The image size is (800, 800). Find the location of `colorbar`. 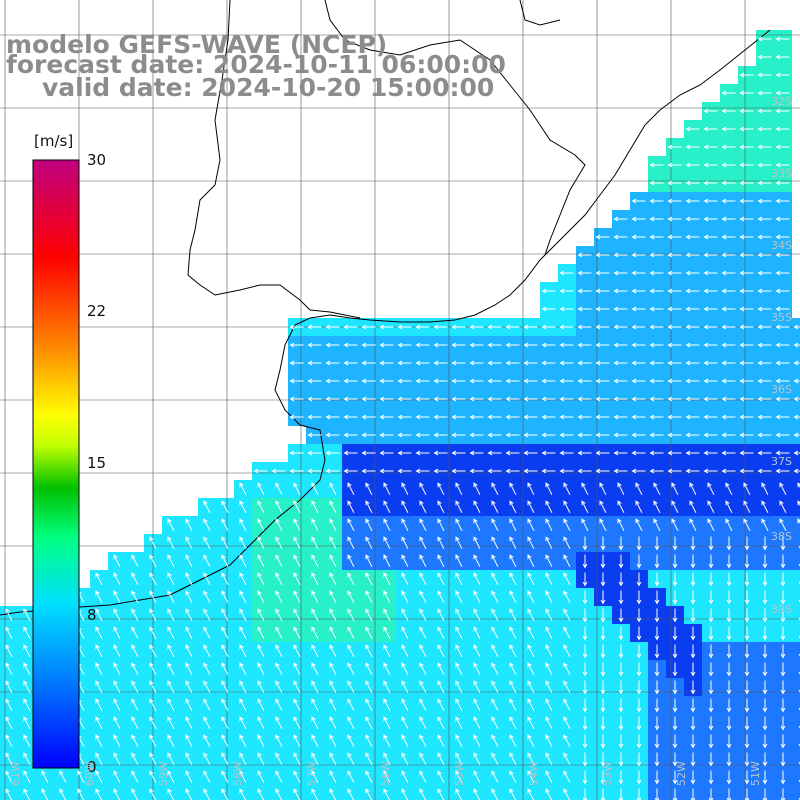

colorbar is located at coordinates (56, 464).